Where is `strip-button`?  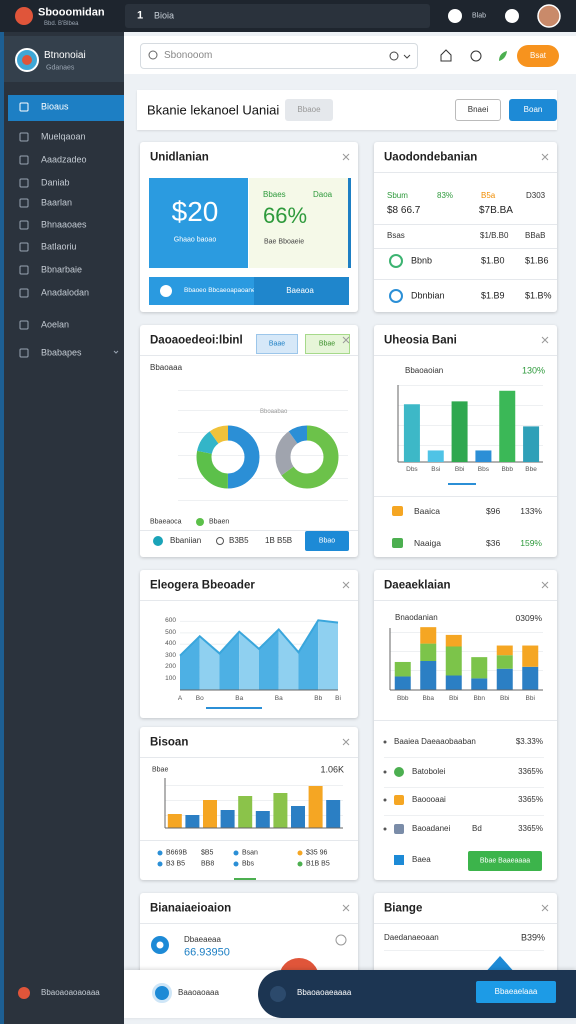 strip-button is located at coordinates (301, 291).